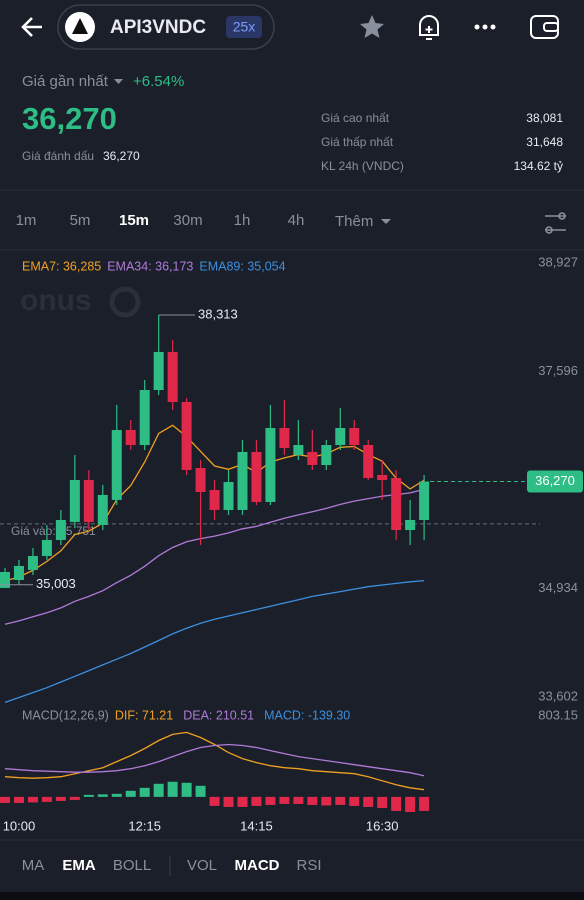  Describe the element at coordinates (257, 865) in the screenshot. I see `indicator-tab: MACD` at that location.